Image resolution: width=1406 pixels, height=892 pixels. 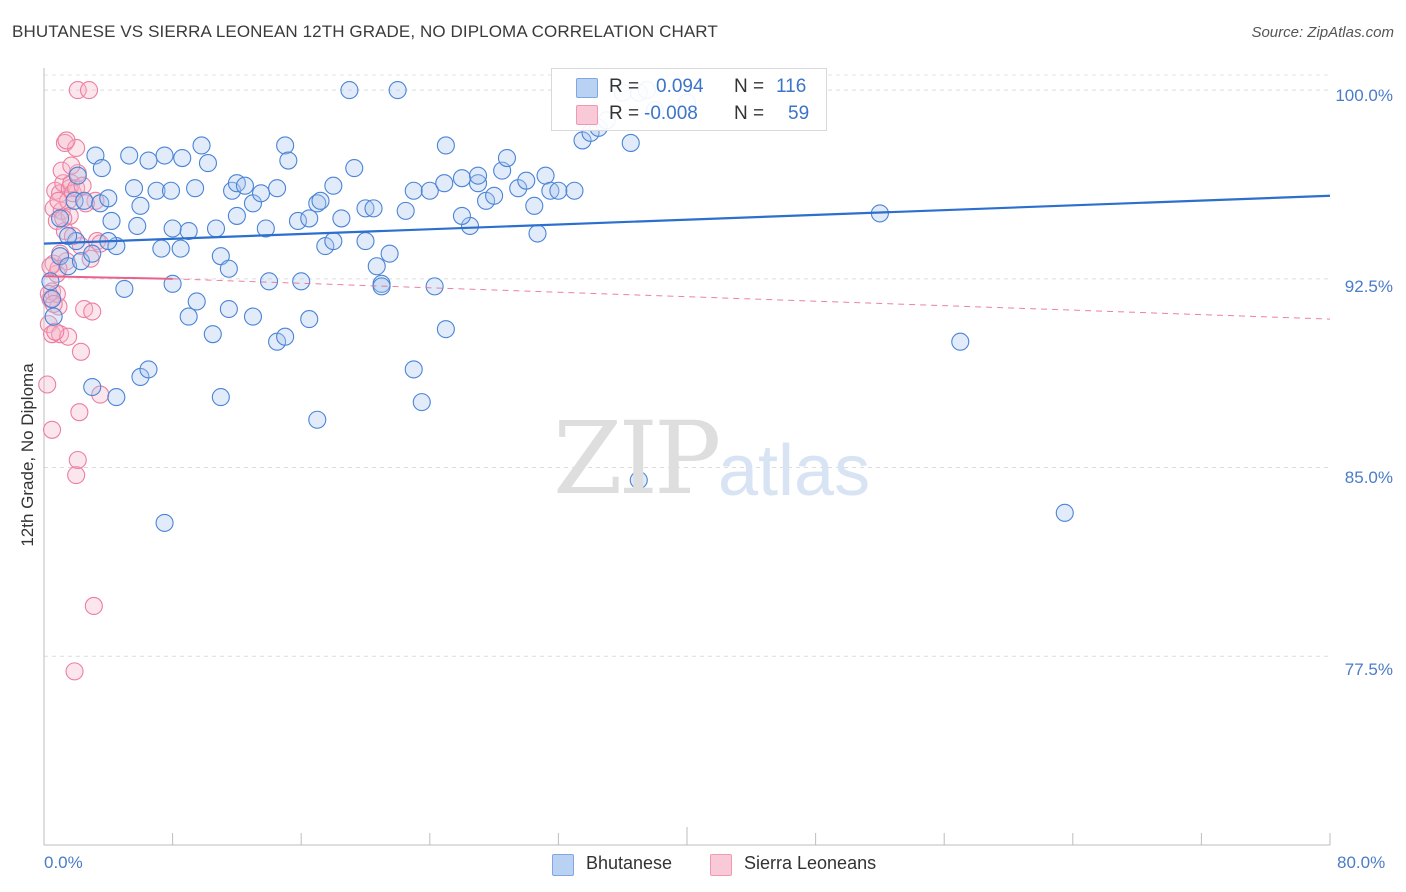 I want to click on bhutanese-trend-line, so click(x=687, y=219).